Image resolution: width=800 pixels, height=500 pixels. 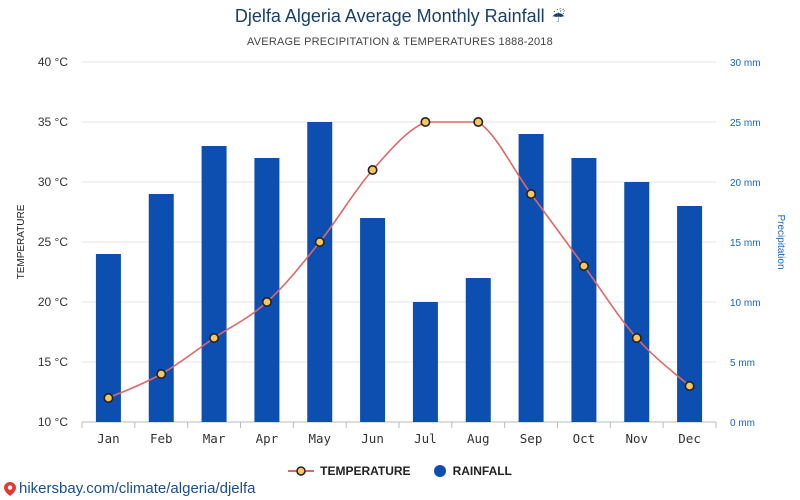 What do you see at coordinates (301, 471) in the screenshot?
I see `temperature-legend-icon` at bounding box center [301, 471].